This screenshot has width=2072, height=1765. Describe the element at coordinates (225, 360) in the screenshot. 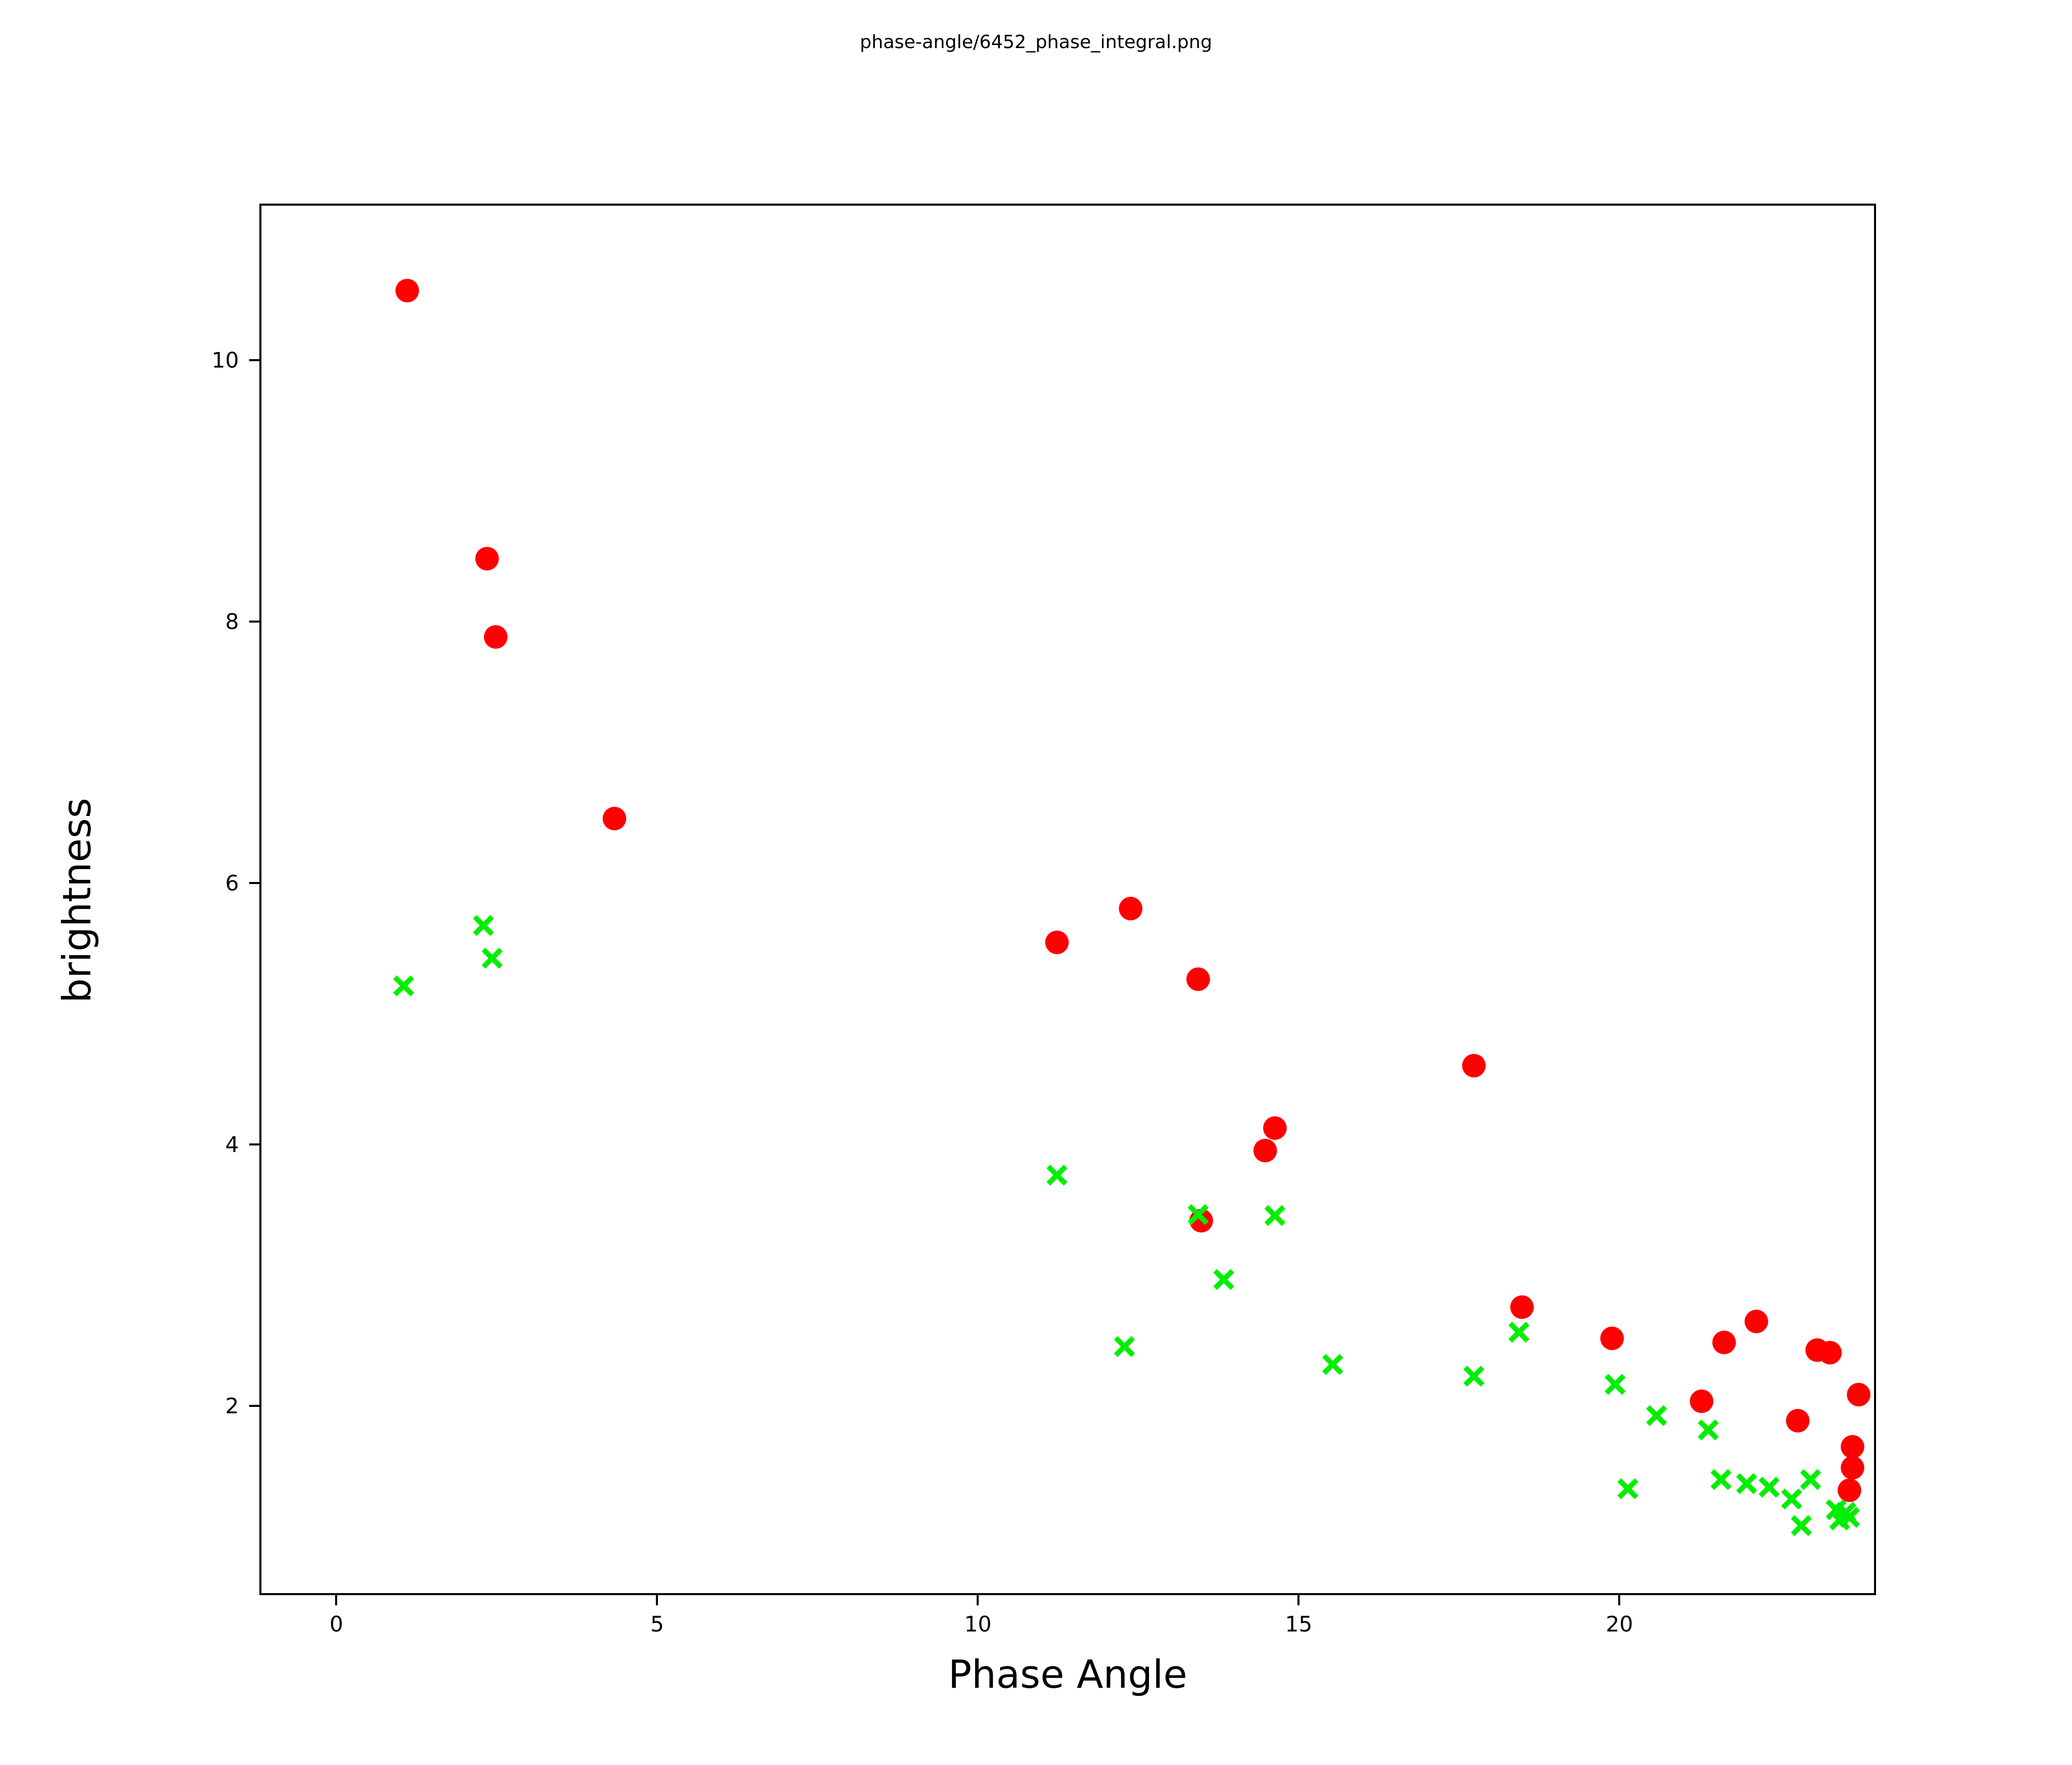

I see `y-axis-tick-label: 10` at that location.